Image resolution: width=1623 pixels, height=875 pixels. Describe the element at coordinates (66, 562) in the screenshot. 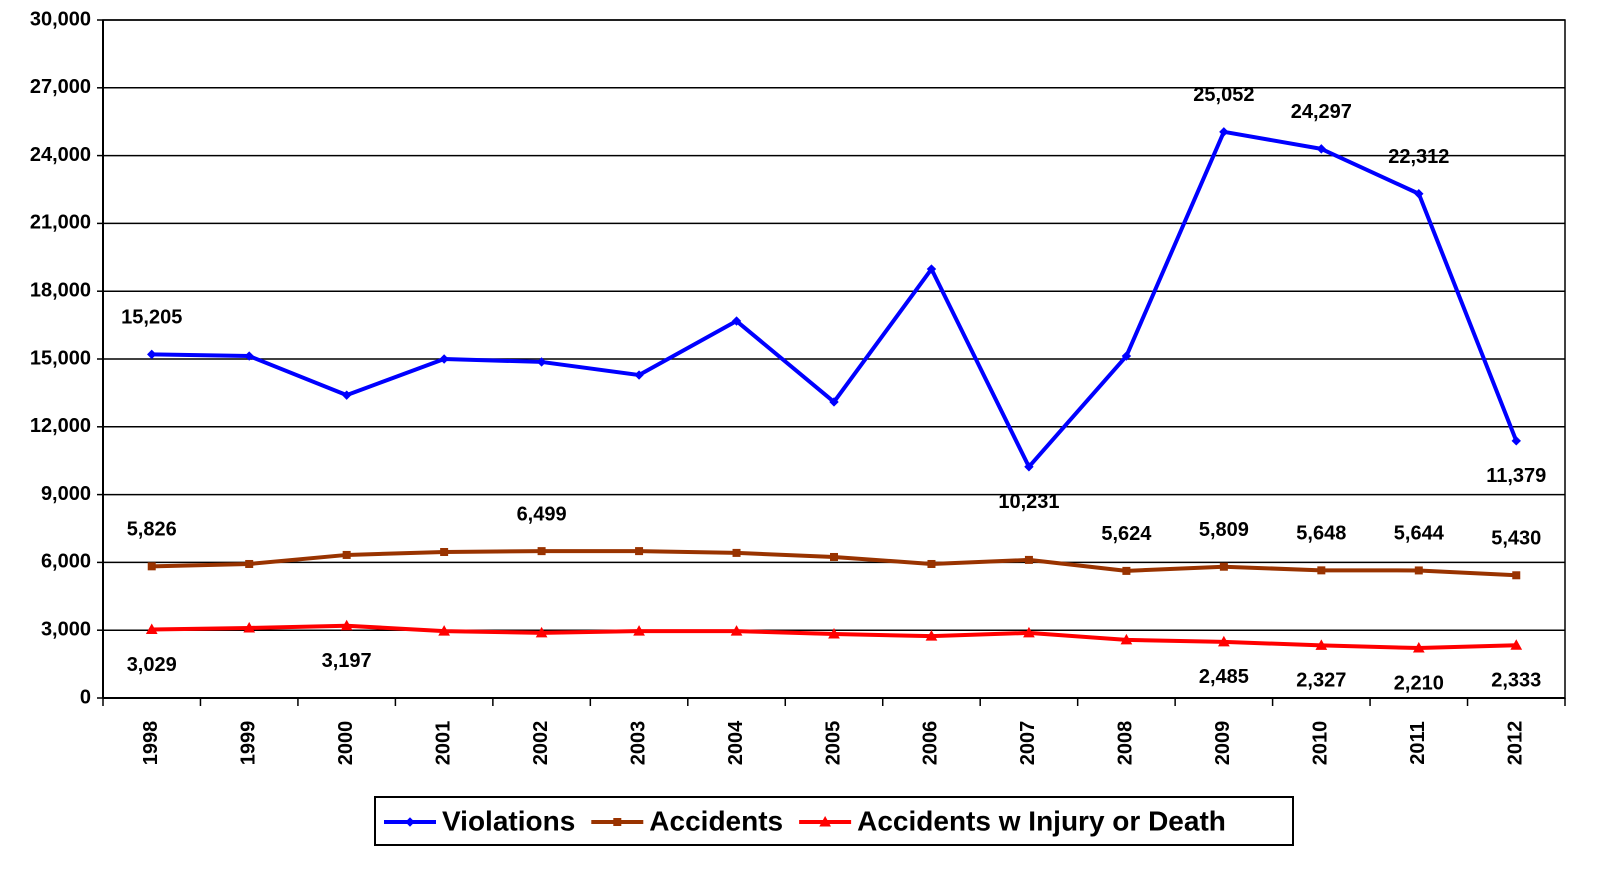

I see `y-tick-label: 6,000` at that location.